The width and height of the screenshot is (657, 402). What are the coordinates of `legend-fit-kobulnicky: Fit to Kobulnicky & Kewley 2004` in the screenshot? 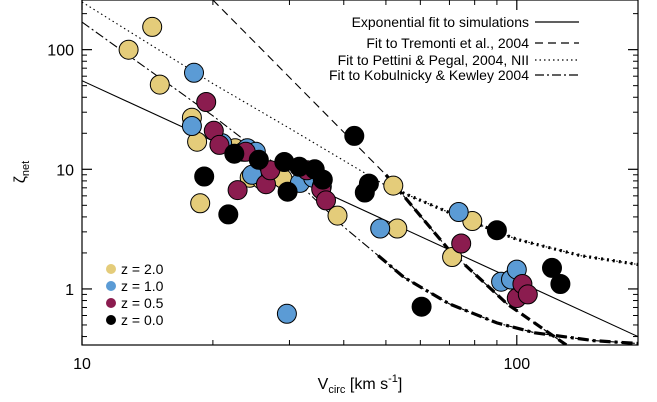 It's located at (454, 75).